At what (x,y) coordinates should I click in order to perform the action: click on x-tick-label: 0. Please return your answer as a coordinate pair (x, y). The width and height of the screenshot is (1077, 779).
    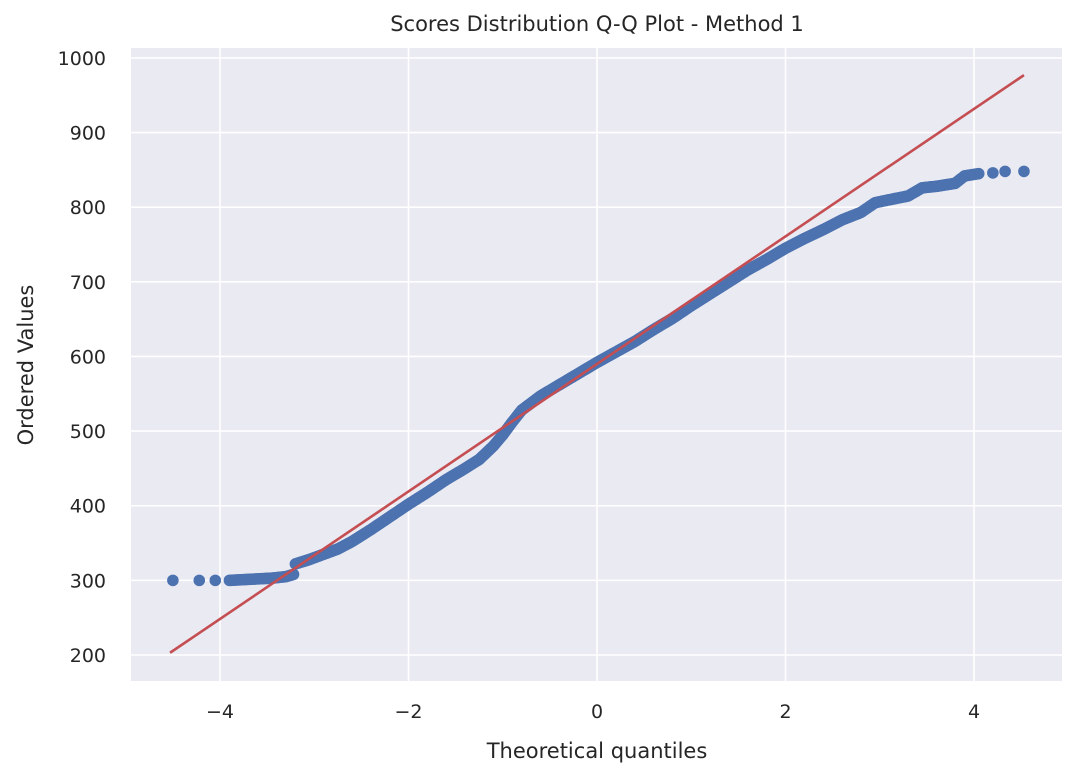
    Looking at the image, I should click on (597, 712).